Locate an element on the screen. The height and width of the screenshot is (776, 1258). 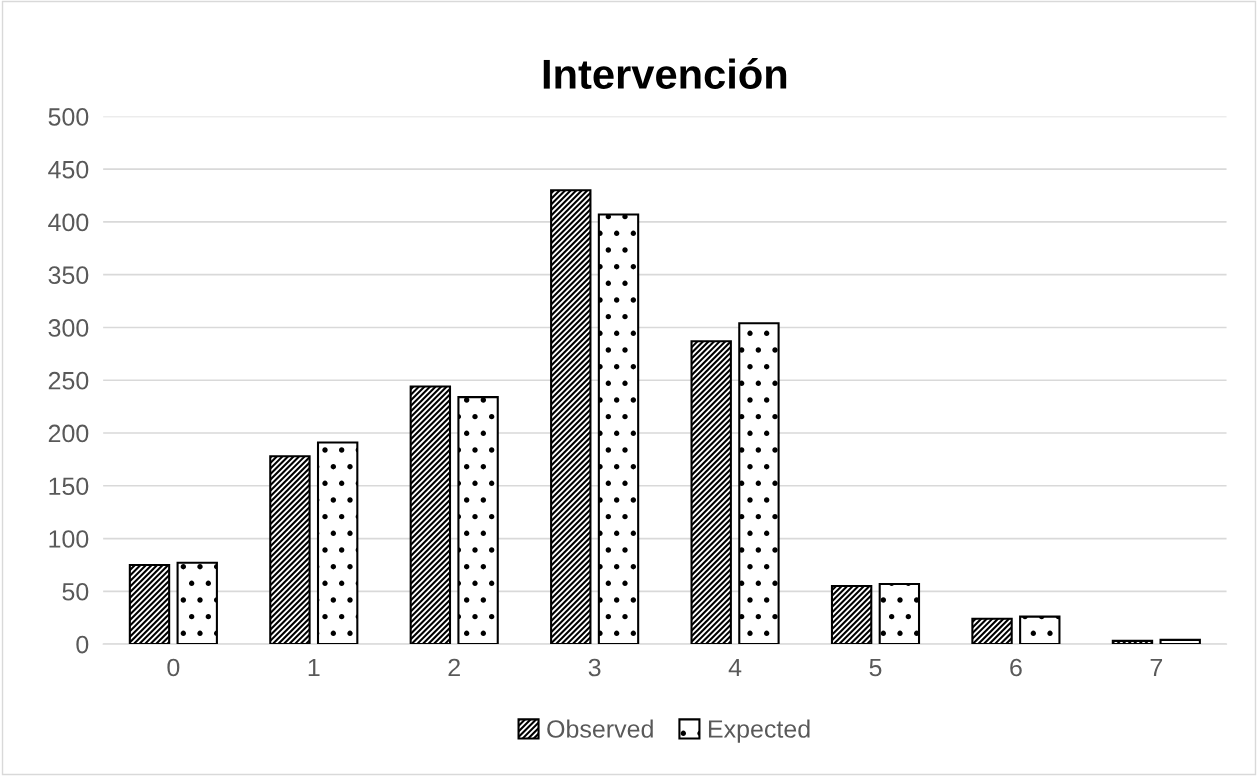
y-tick-label: 150 is located at coordinates (69, 486).